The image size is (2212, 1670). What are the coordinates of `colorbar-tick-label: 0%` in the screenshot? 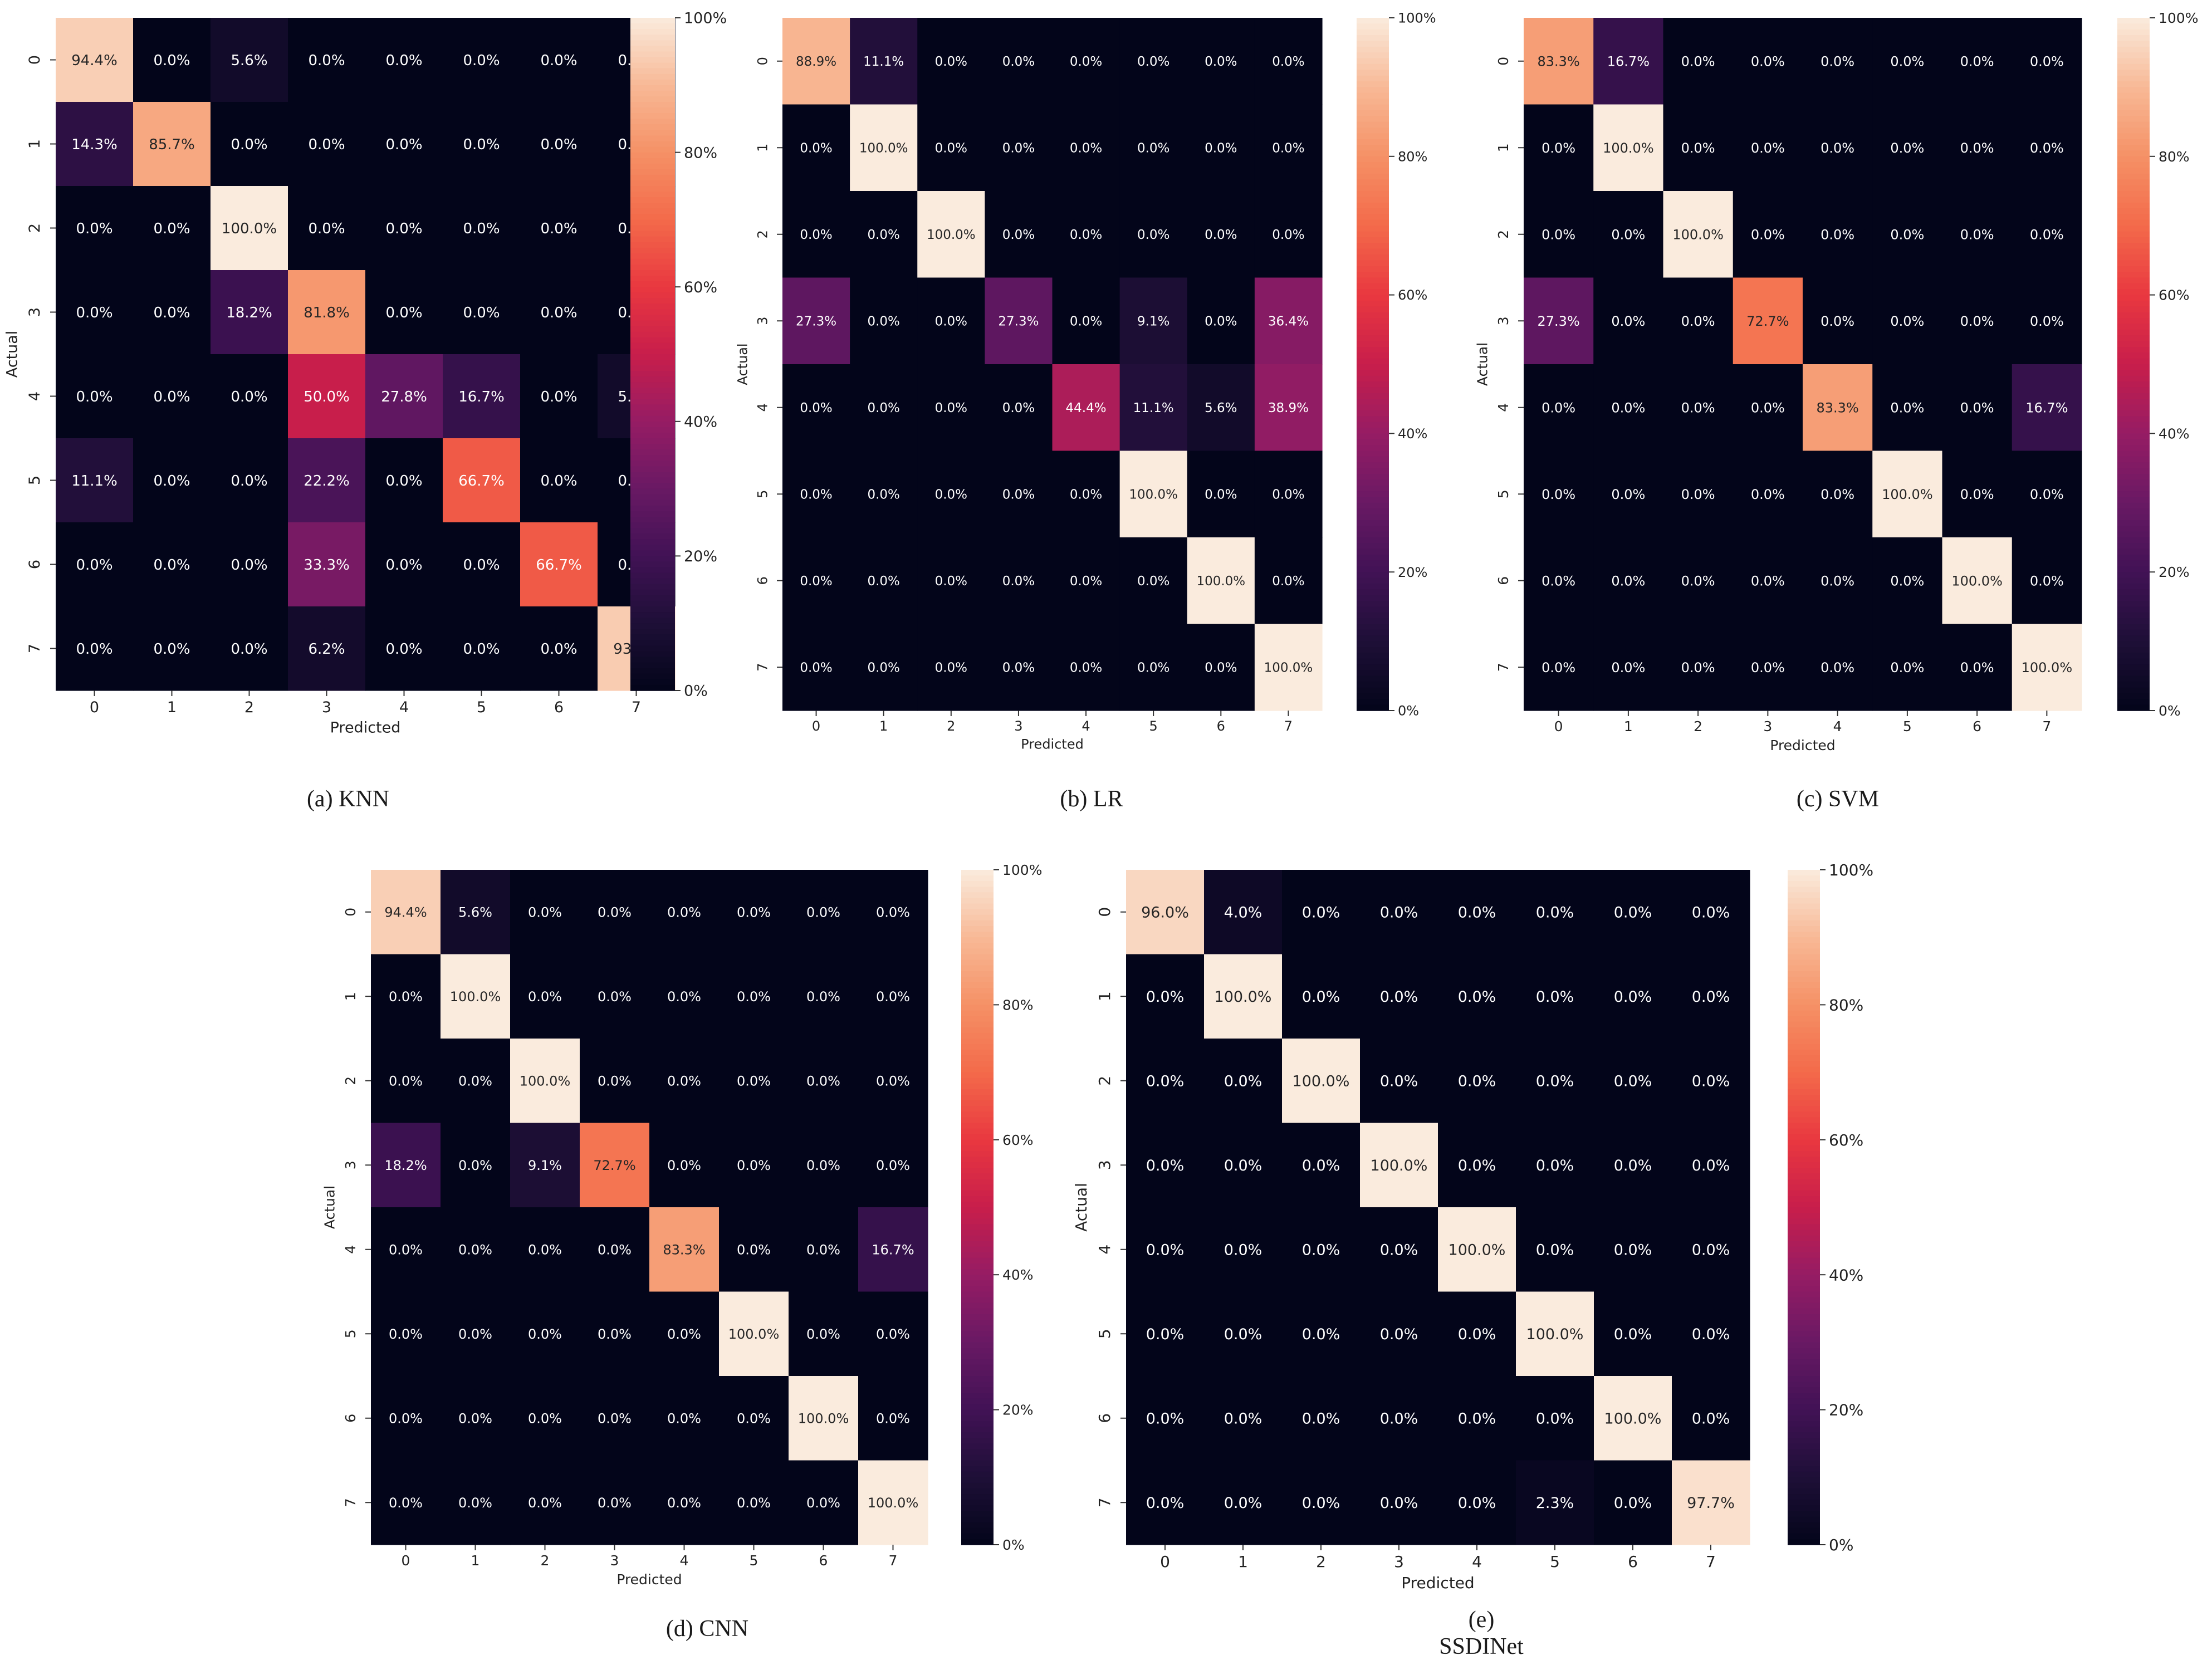 It's located at (1408, 711).